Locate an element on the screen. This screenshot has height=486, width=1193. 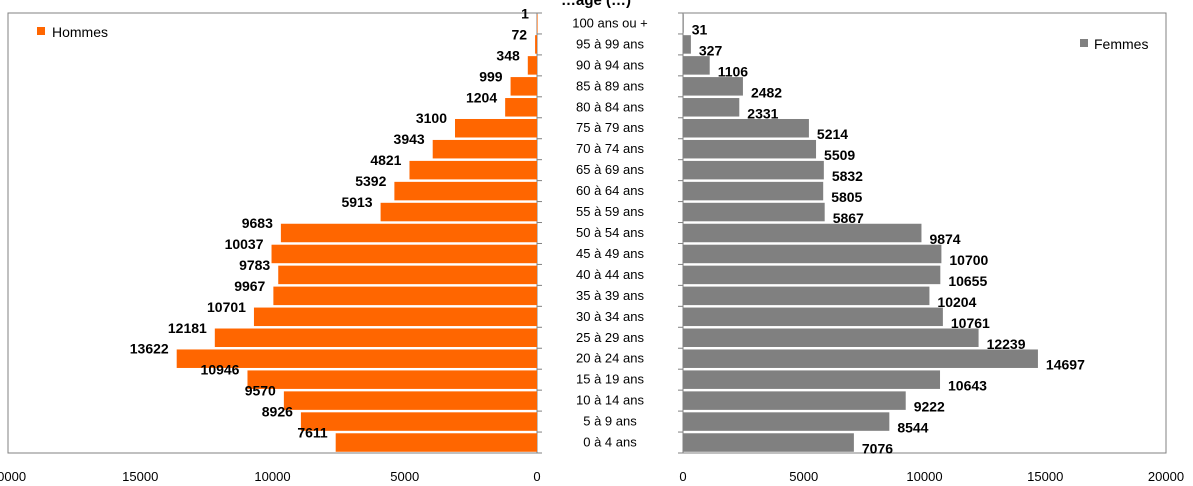
femmes-value-label: 10655 is located at coordinates (967, 281).